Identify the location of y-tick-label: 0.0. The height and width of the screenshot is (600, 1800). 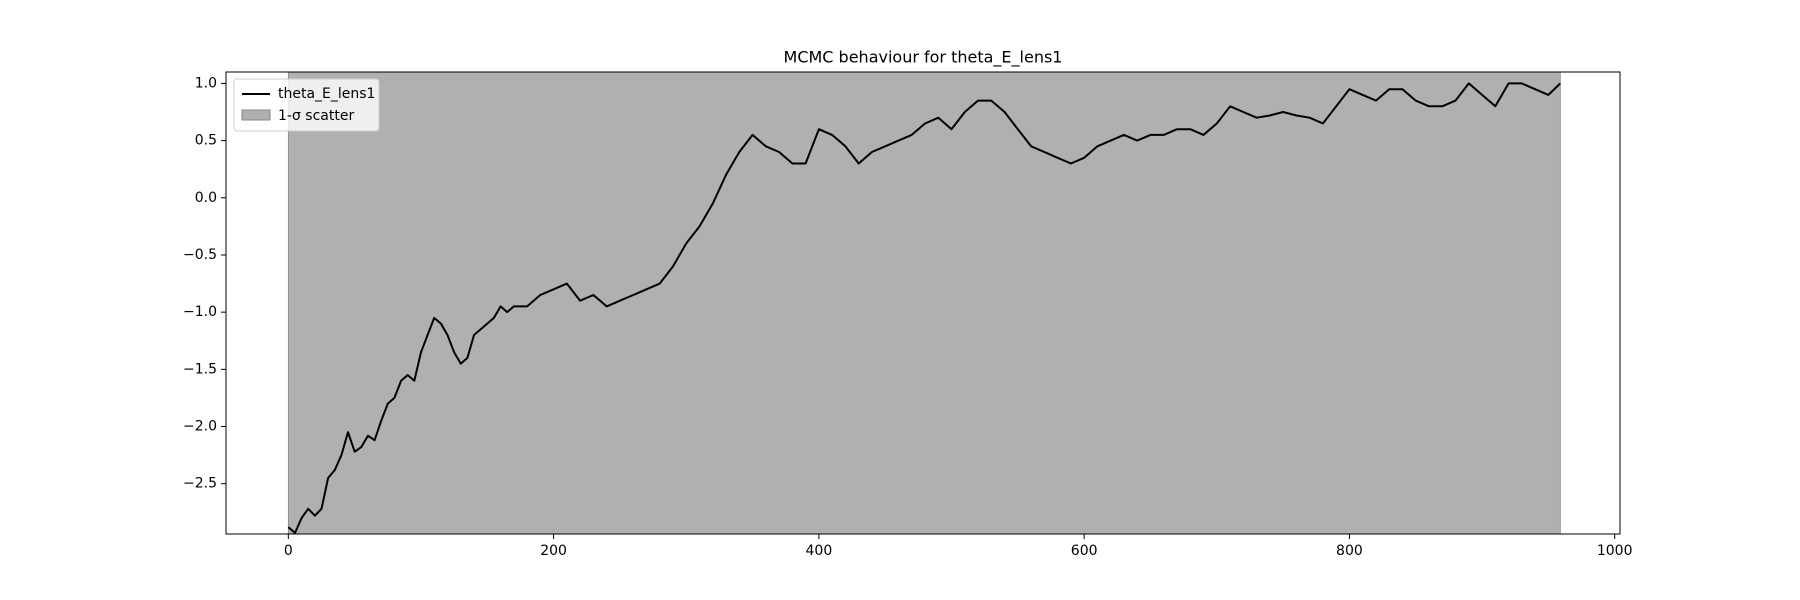
(206, 198).